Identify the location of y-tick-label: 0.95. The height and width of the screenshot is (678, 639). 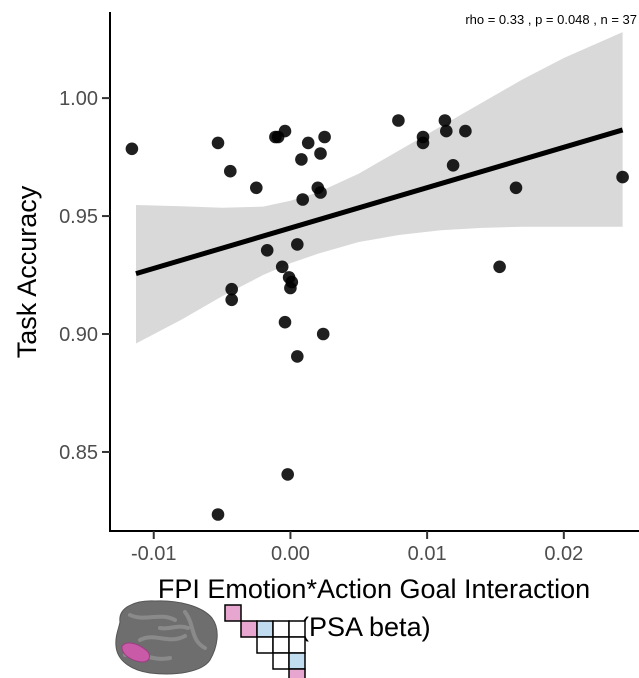
(78, 217).